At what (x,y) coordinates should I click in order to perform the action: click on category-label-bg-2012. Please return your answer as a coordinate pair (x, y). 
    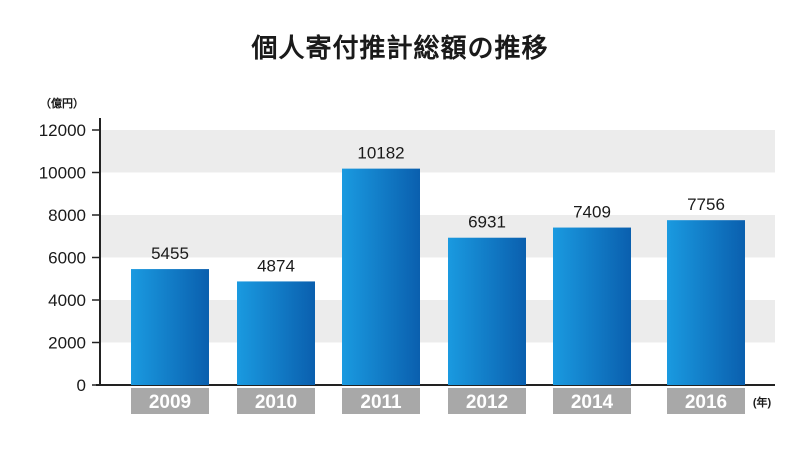
    Looking at the image, I should click on (487, 401).